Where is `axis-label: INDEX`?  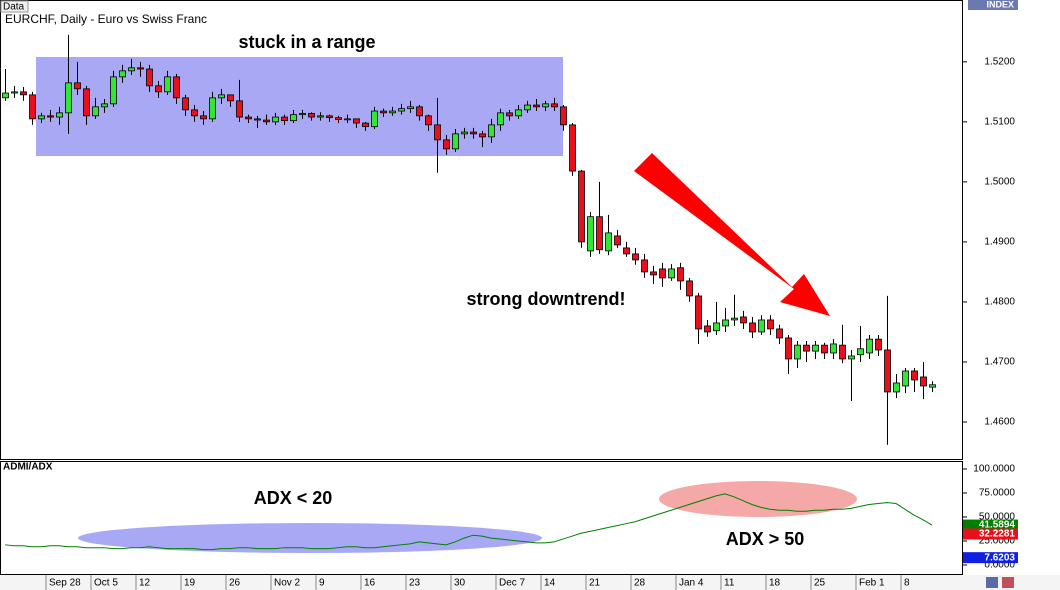
axis-label: INDEX is located at coordinates (1000, 4).